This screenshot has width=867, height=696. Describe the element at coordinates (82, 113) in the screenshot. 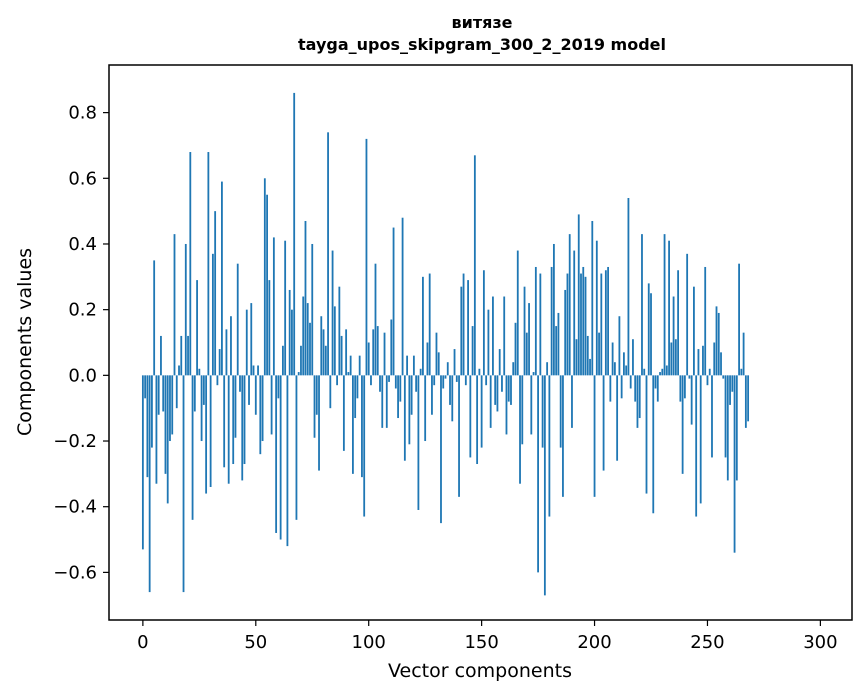

I see `y-tick-label: 0.8` at that location.